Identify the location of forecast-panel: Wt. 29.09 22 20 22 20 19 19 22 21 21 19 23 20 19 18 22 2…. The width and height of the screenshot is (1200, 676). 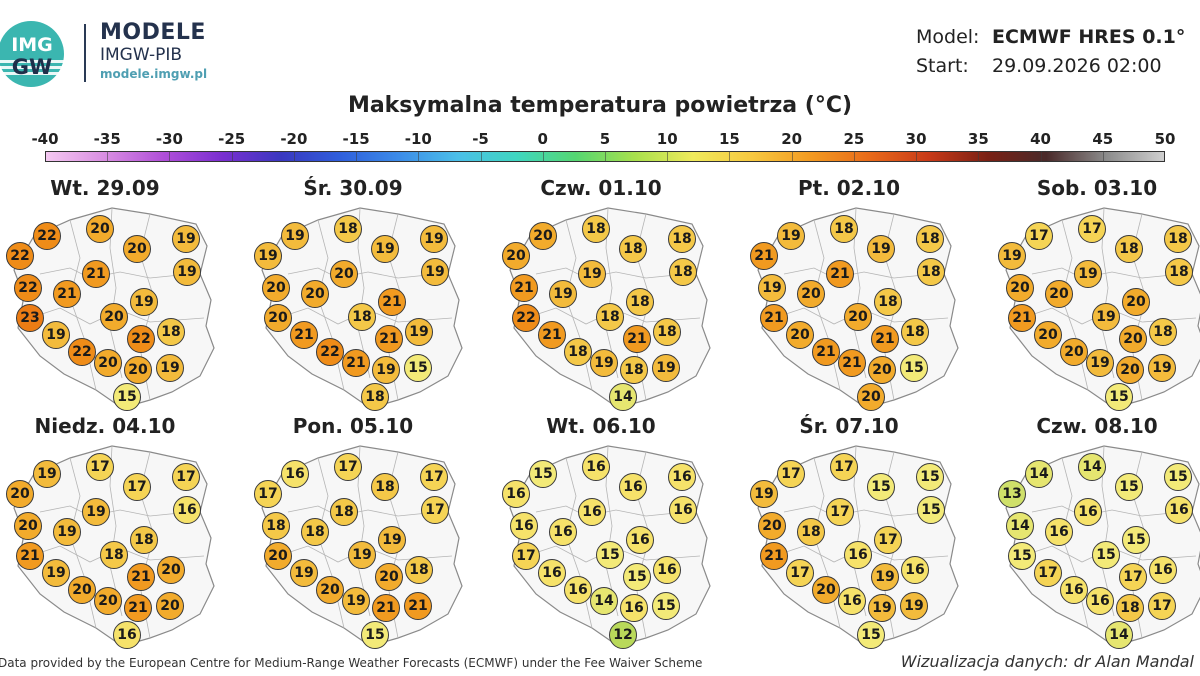
(120, 307).